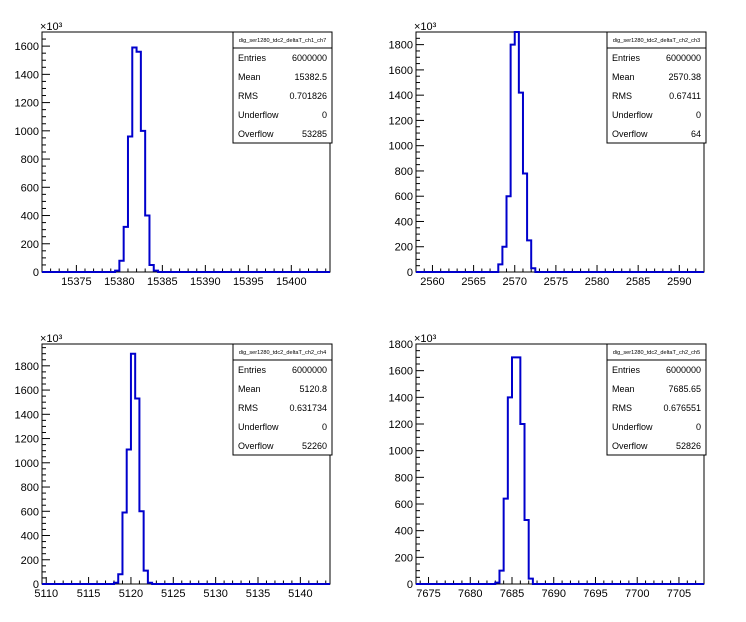  What do you see at coordinates (688, 446) in the screenshot?
I see `stats-value: 52826` at bounding box center [688, 446].